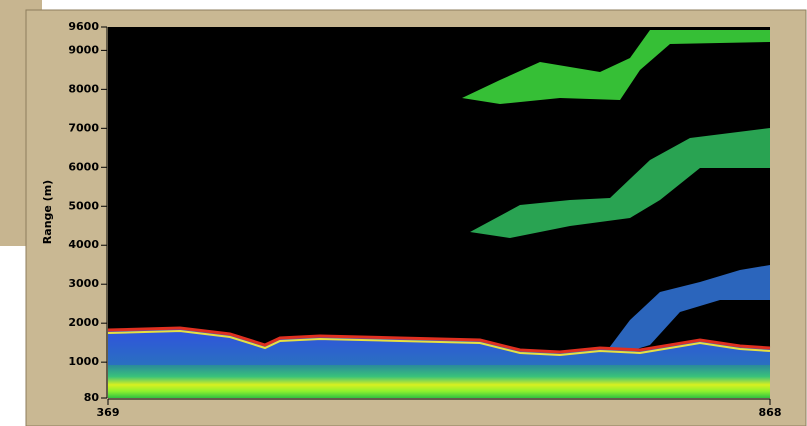 This screenshot has width=807, height=426. Describe the element at coordinates (83, 88) in the screenshot. I see `y-tick-label: 8000` at that location.